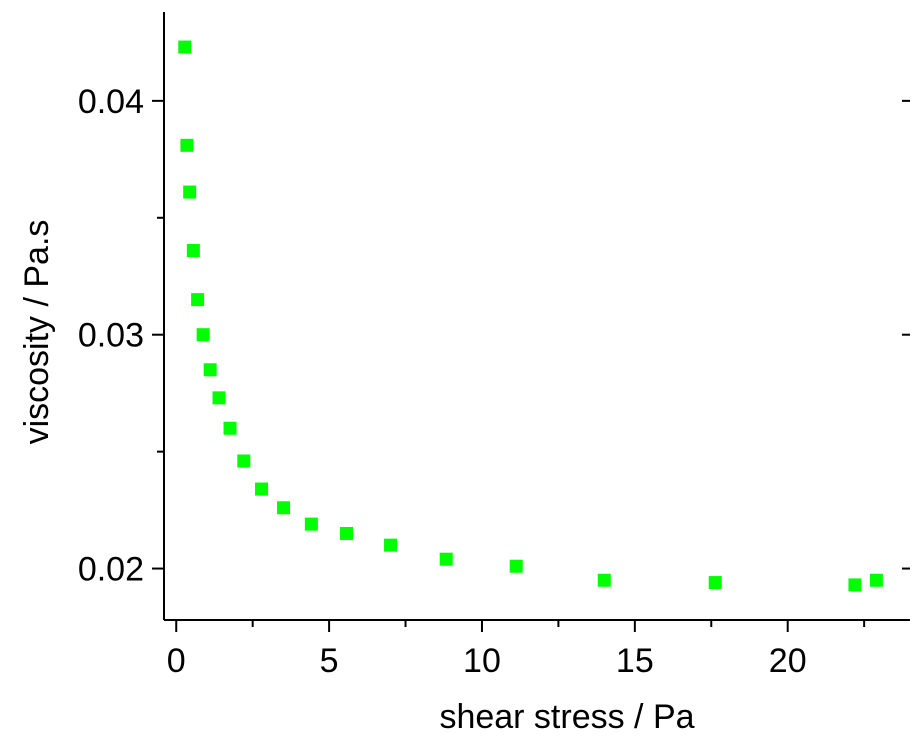 This screenshot has height=738, width=912. Describe the element at coordinates (37, 332) in the screenshot. I see `y-axis-label: viscosity / Pa.s` at that location.